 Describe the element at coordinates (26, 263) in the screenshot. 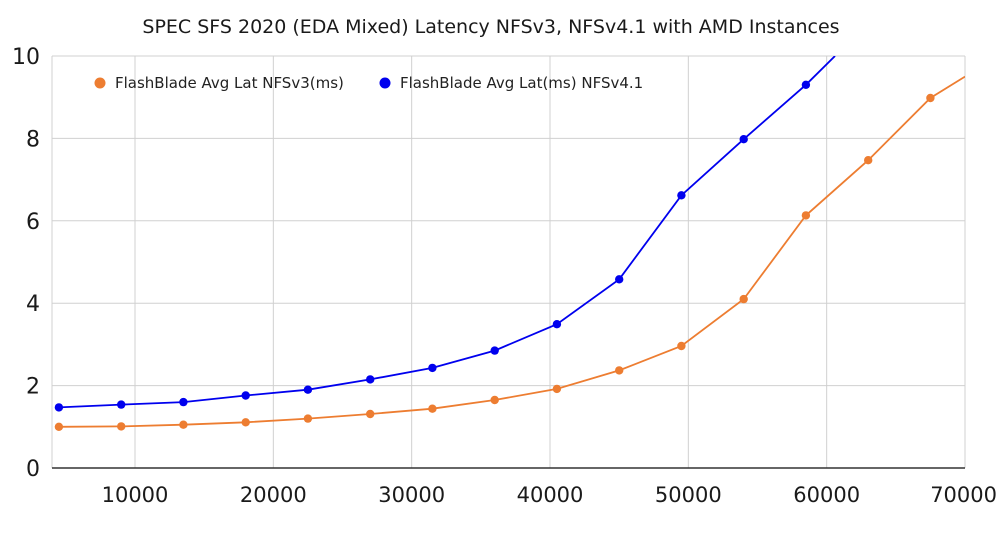

I see `y-axis-ticks: 0 2 4 6 8 10` at that location.